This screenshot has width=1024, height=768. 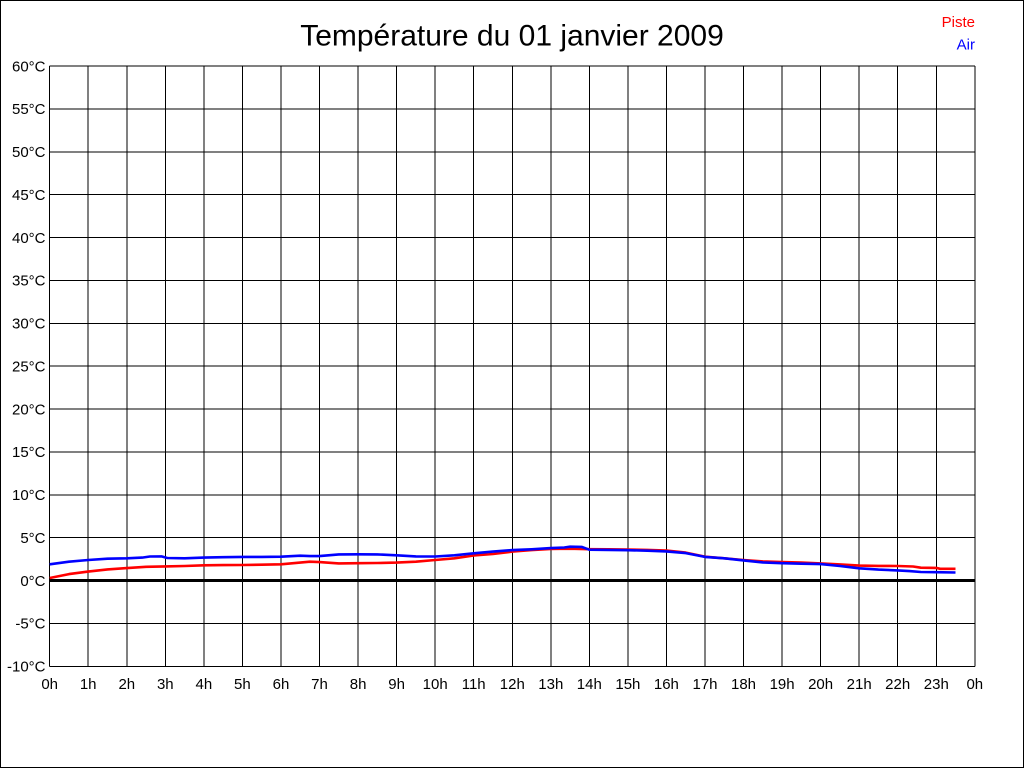 I want to click on svg-text: 9h, so click(x=396, y=684).